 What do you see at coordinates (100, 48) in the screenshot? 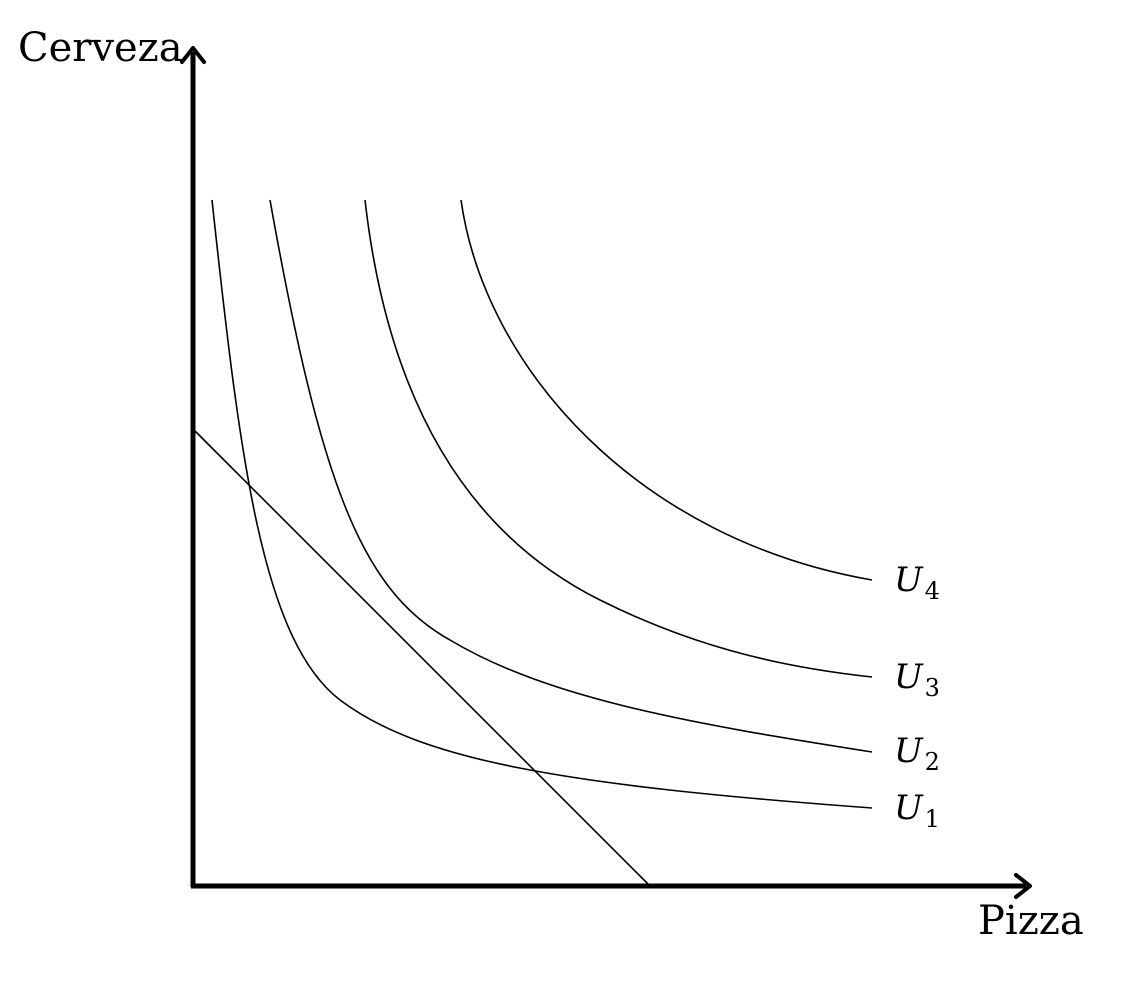
I see `y-axis-label: Cerveza` at bounding box center [100, 48].